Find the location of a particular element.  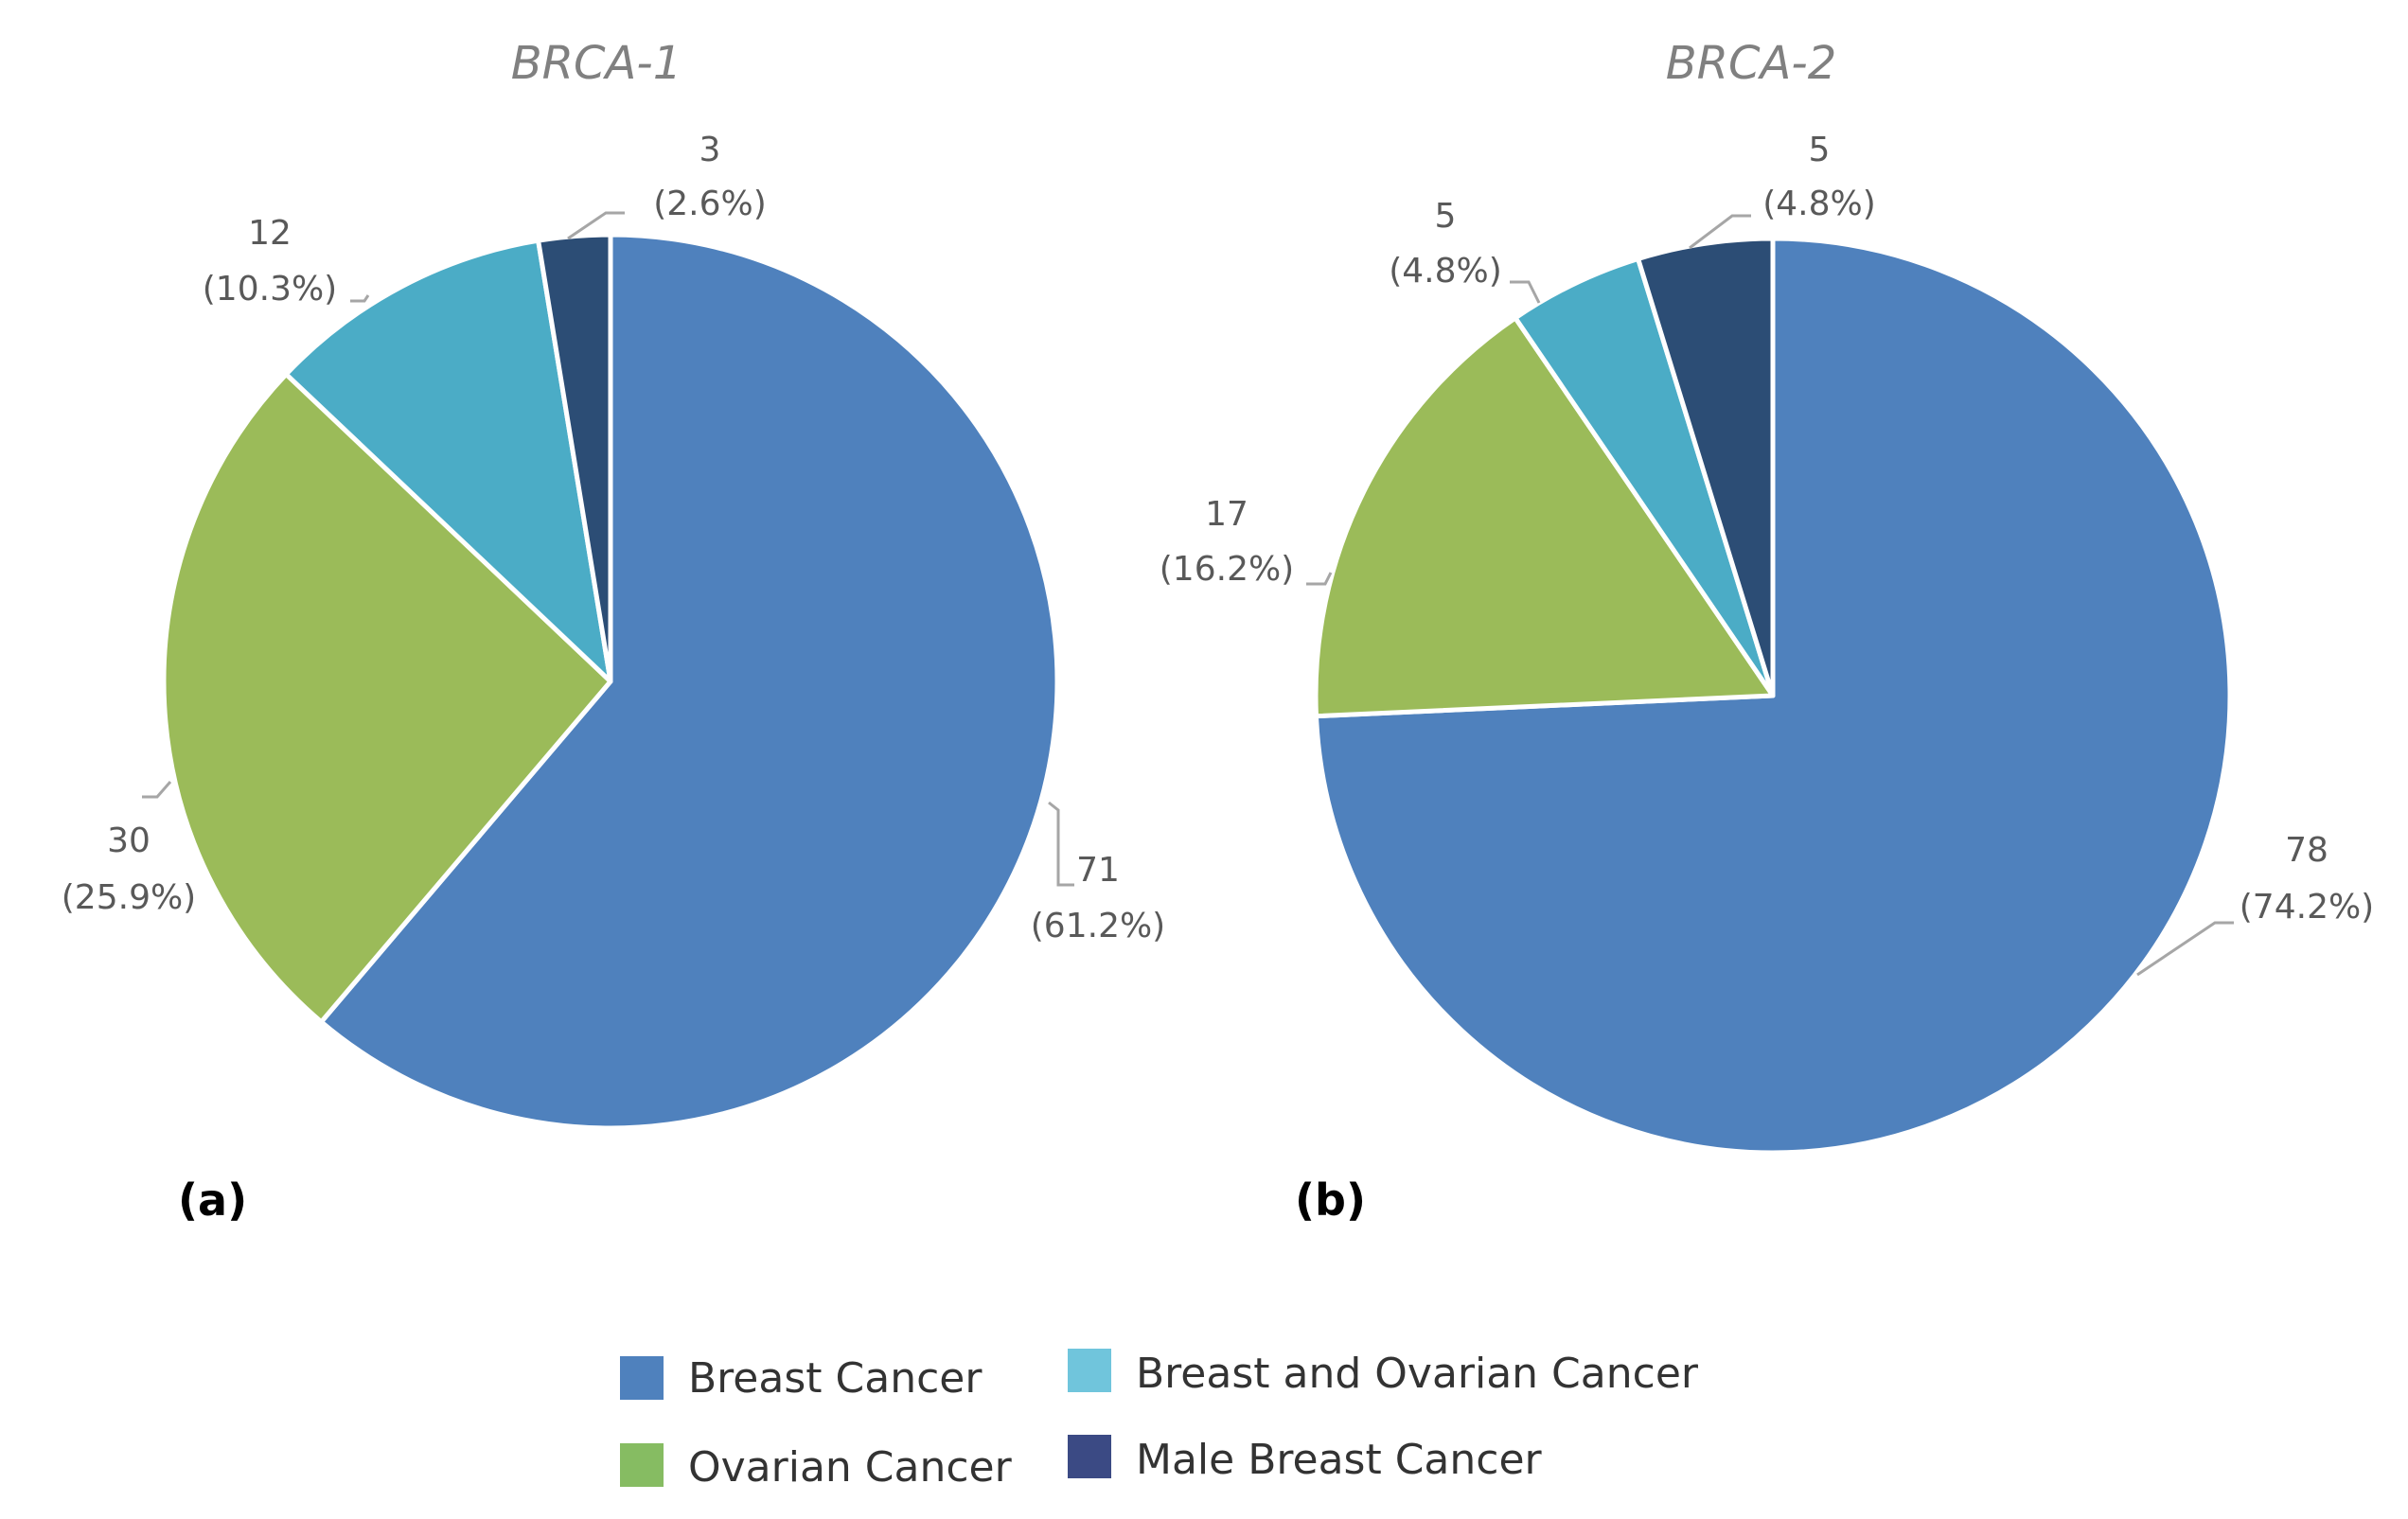

data-label-value: 78 is located at coordinates (2306, 850).